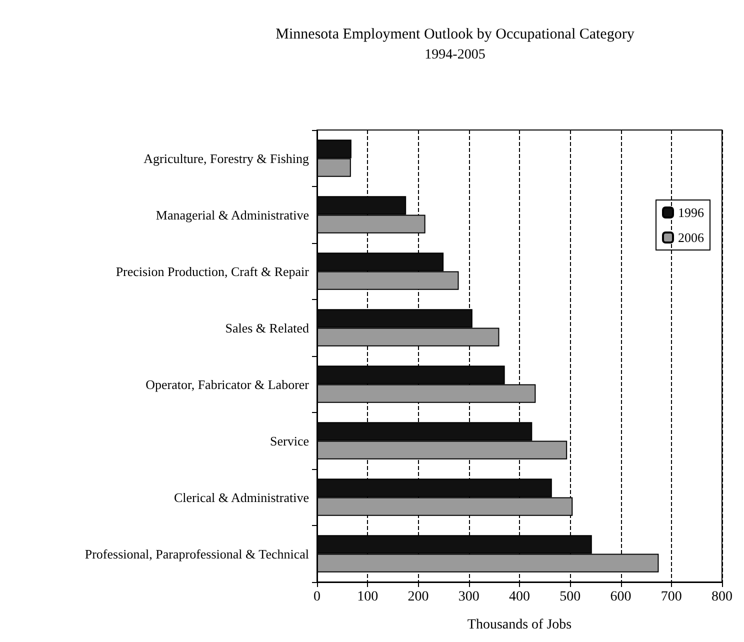 This screenshot has height=642, width=744. I want to click on x-tick-label: 0, so click(317, 597).